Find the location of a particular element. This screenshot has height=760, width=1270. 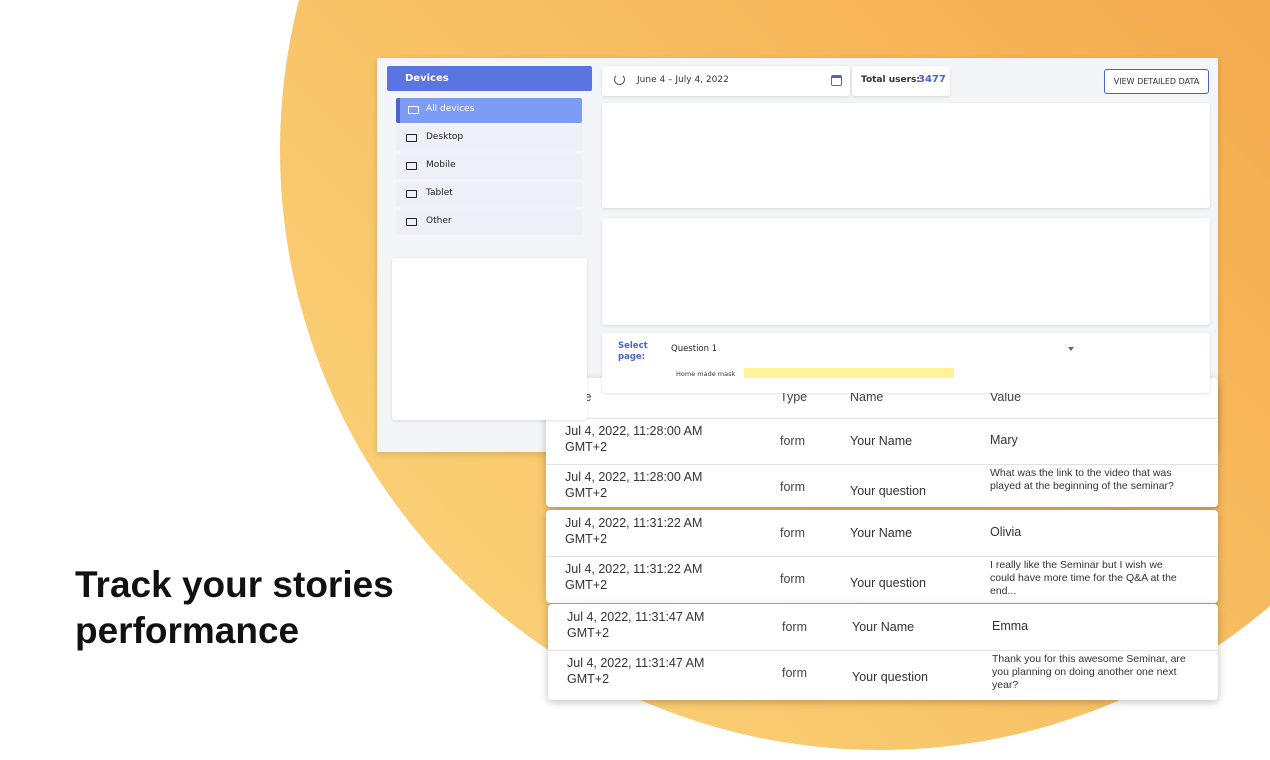

device-option: Mobile is located at coordinates (489, 166).